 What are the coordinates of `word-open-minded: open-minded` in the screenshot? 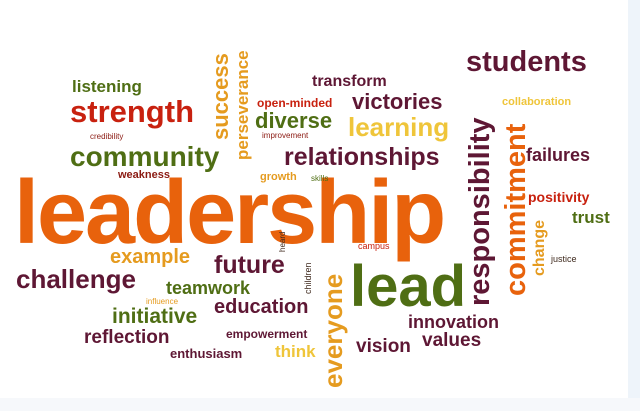 It's located at (295, 103).